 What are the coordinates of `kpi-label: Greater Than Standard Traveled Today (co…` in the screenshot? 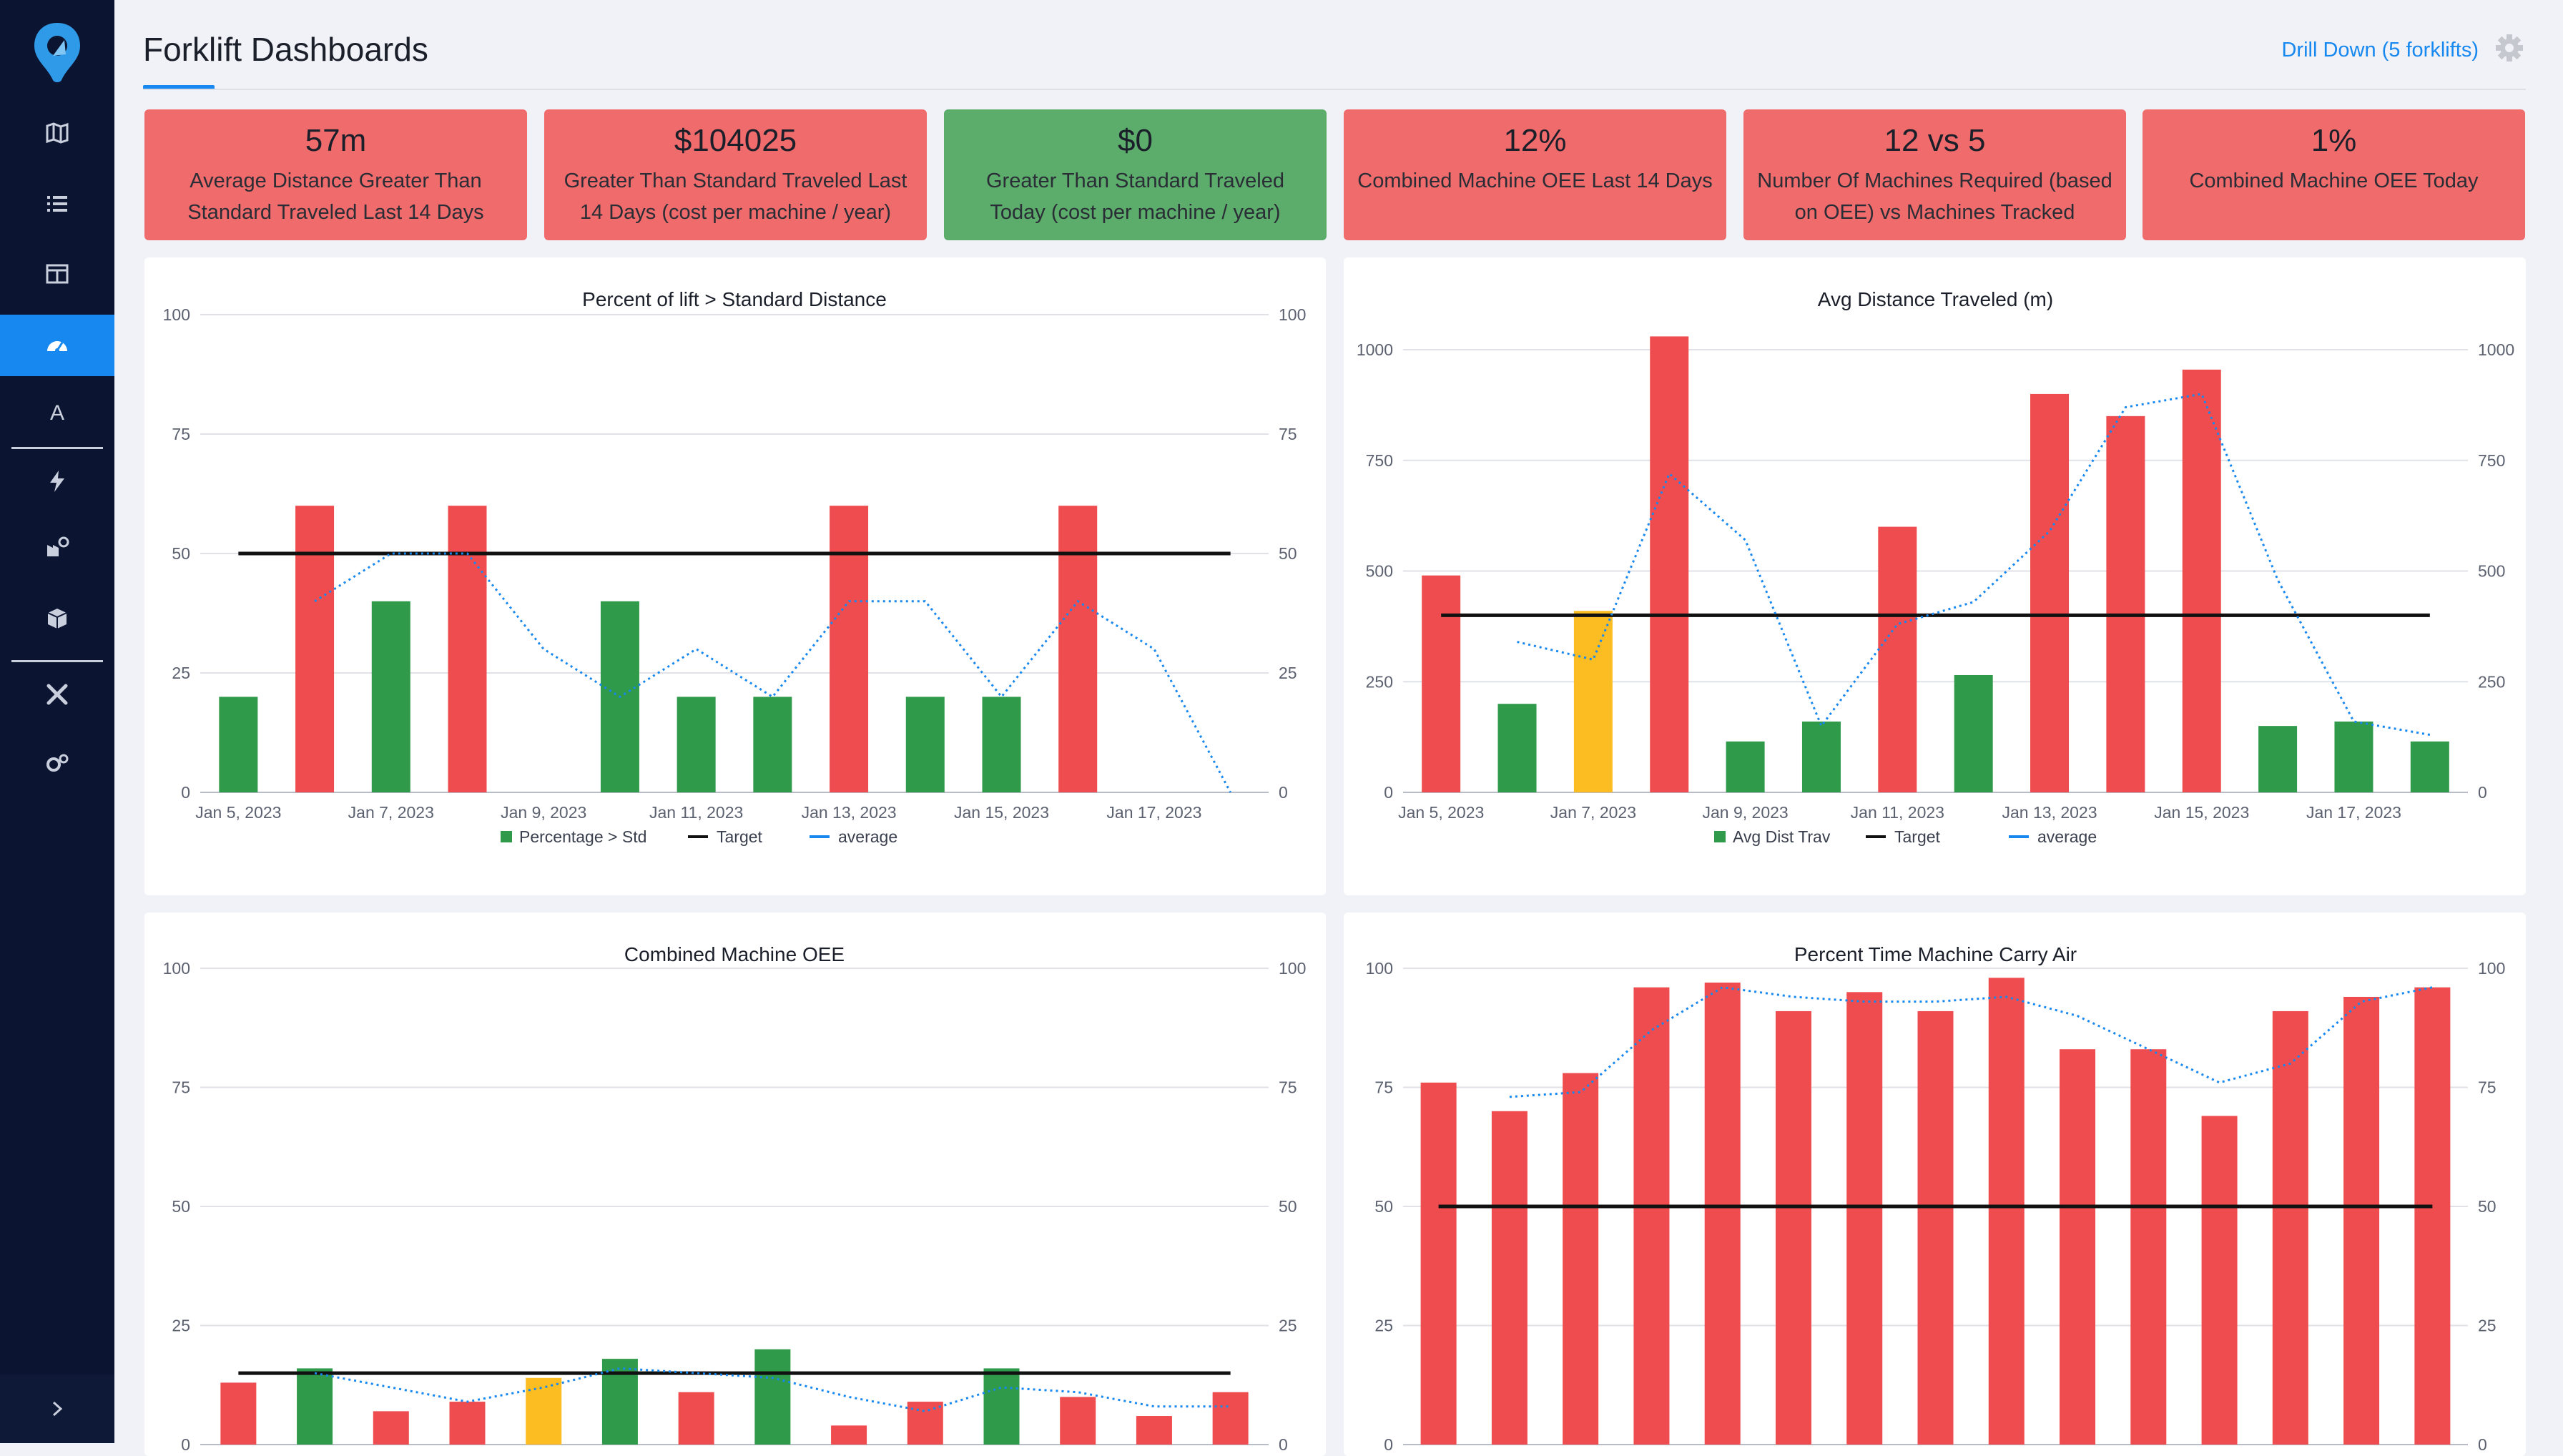 It's located at (1135, 196).